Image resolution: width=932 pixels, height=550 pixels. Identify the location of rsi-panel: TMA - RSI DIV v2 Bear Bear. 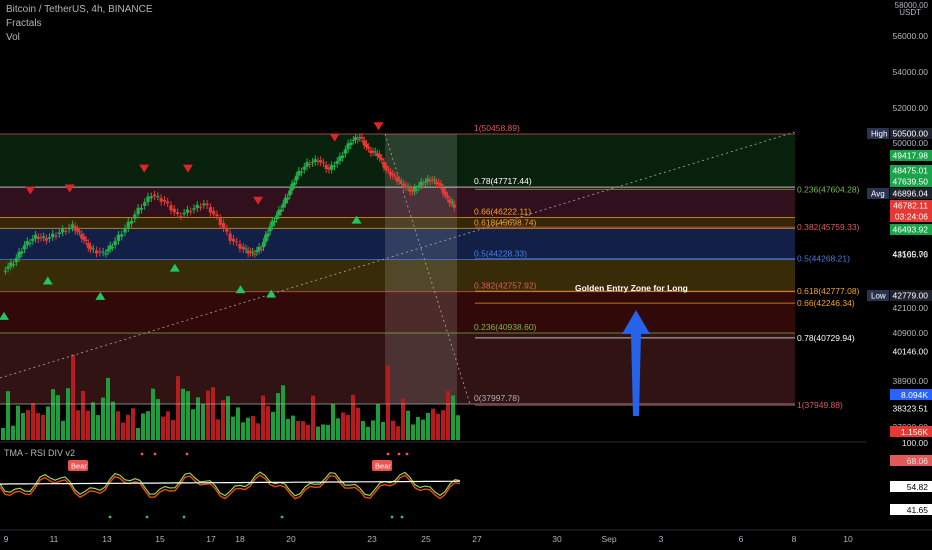
(433, 480).